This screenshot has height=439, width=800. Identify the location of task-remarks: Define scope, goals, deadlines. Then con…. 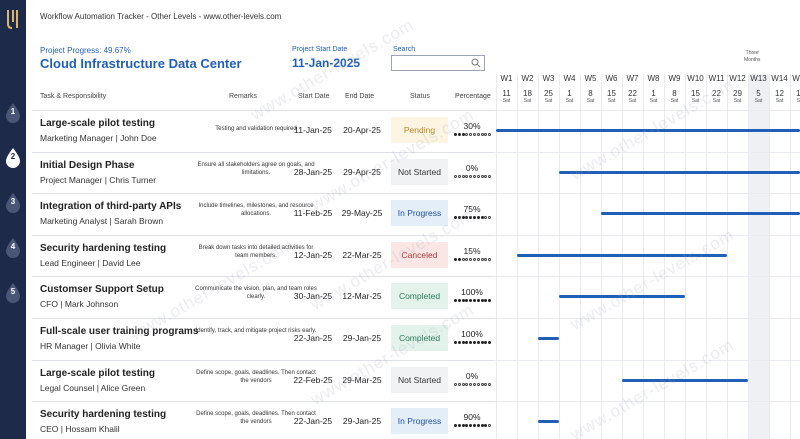
(256, 418).